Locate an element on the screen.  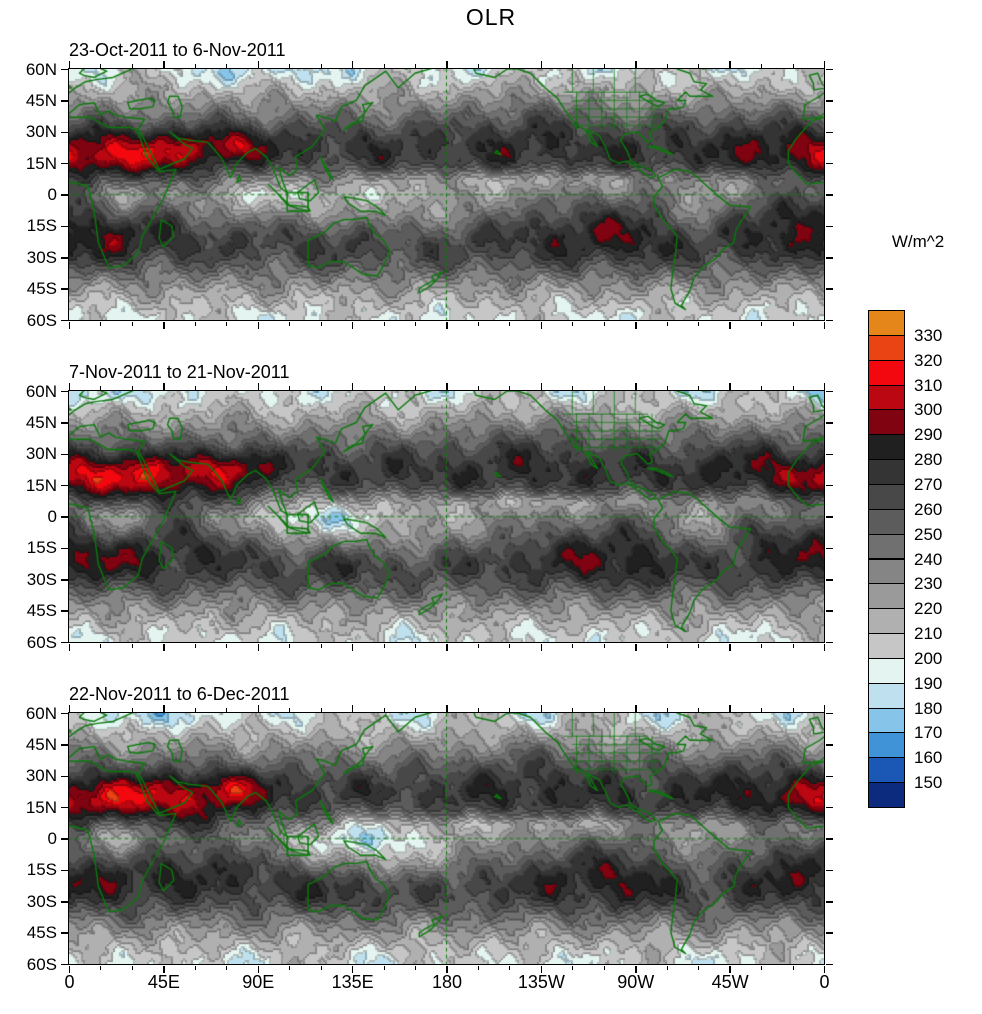
colorbar-tick-label: 170 is located at coordinates (928, 733).